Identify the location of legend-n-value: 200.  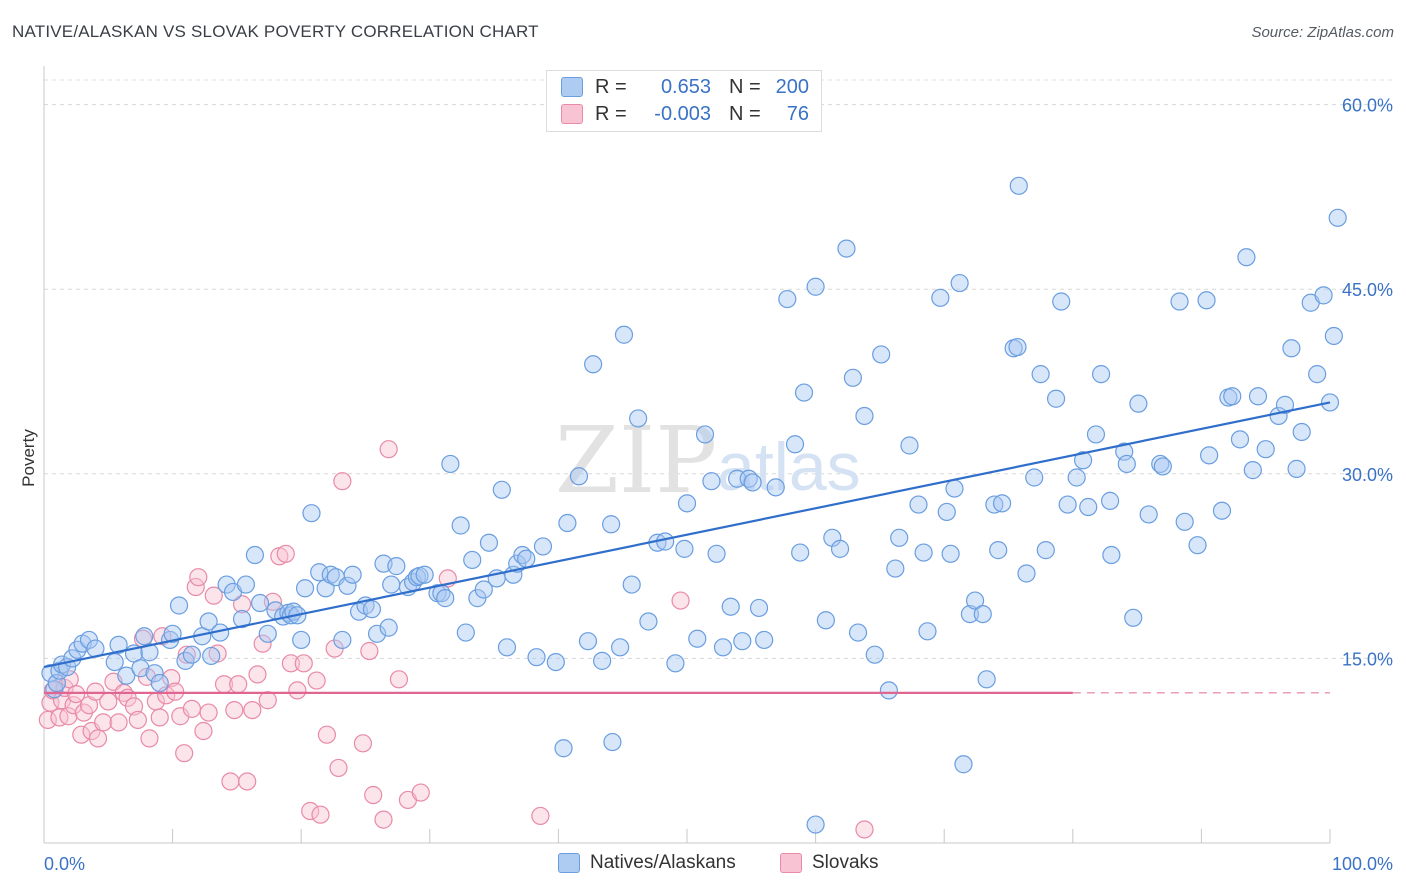
(792, 86).